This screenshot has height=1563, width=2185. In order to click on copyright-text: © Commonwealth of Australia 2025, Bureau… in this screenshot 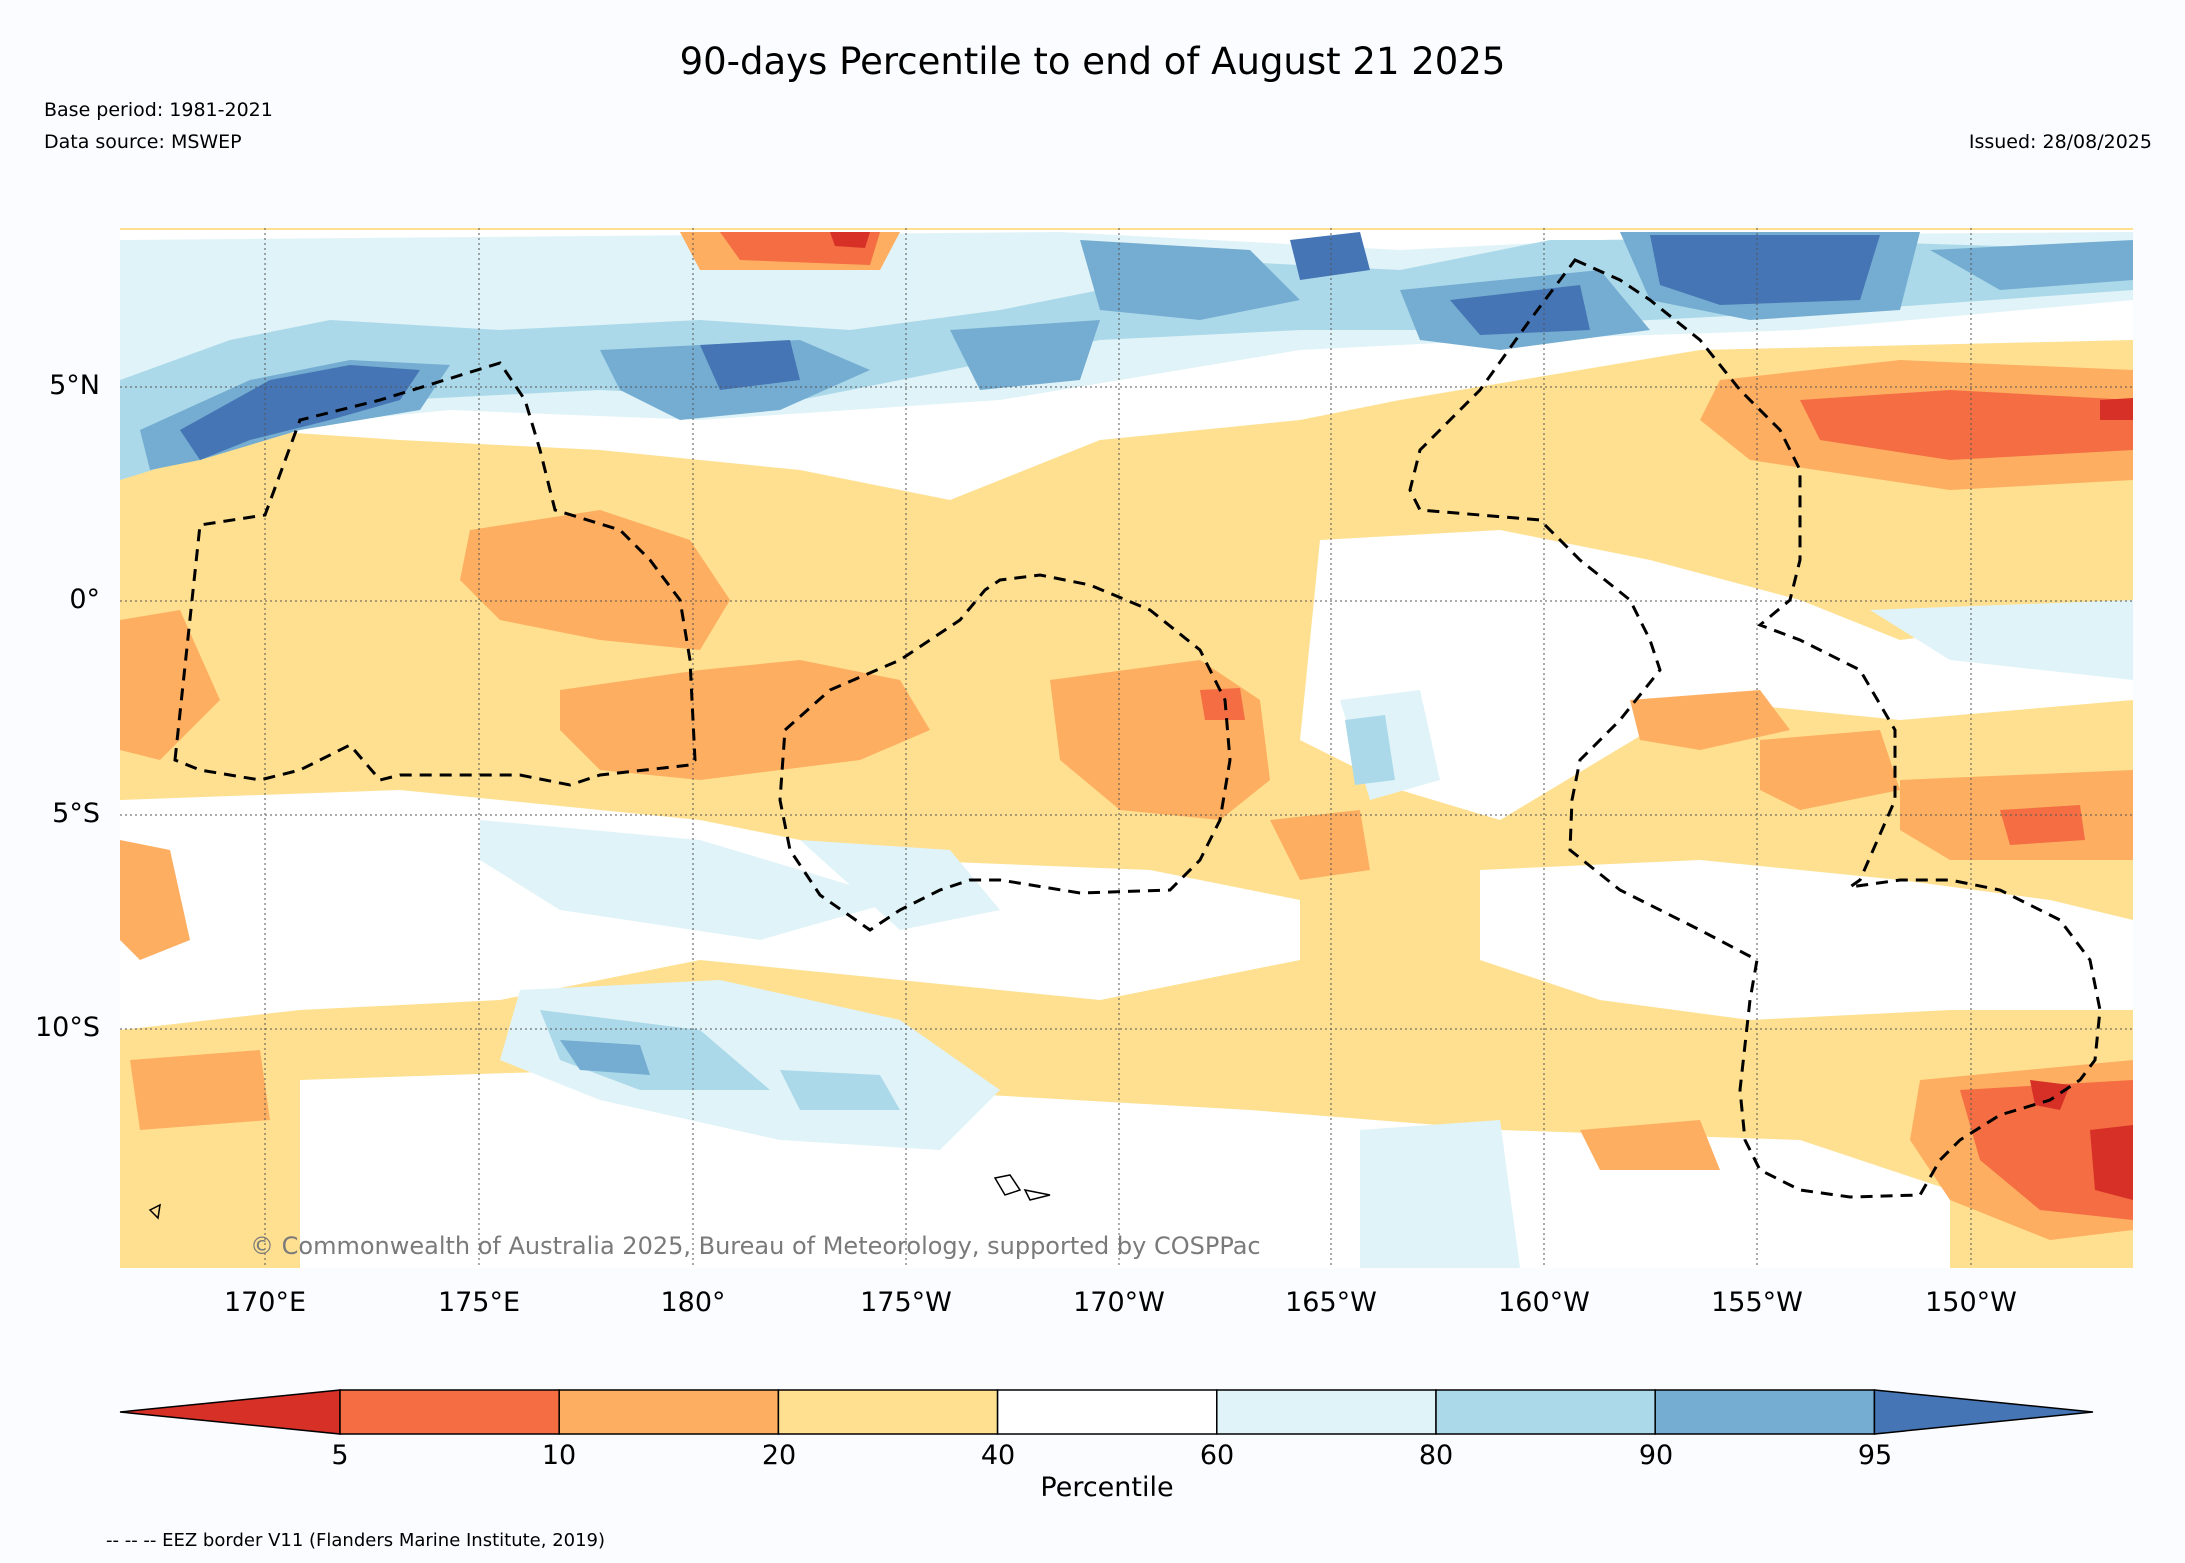, I will do `click(755, 1246)`.